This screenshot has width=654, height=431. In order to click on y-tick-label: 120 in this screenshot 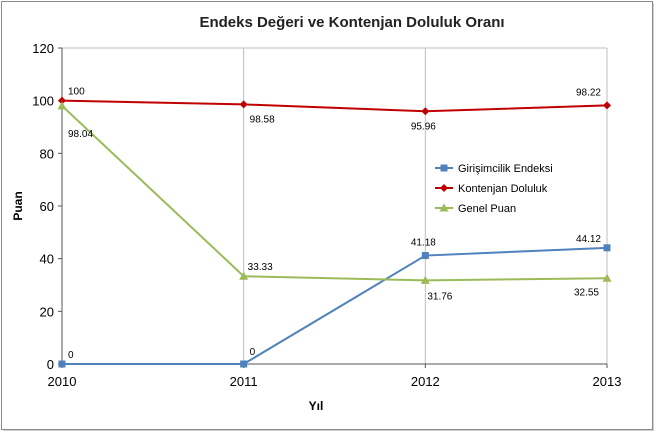, I will do `click(43, 48)`.